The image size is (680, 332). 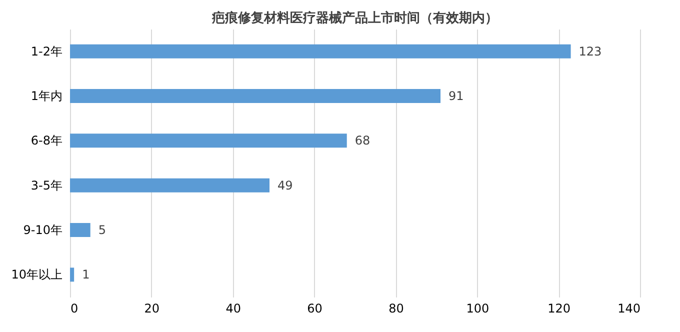 What do you see at coordinates (233, 309) in the screenshot?
I see `x-tick-label: 40` at bounding box center [233, 309].